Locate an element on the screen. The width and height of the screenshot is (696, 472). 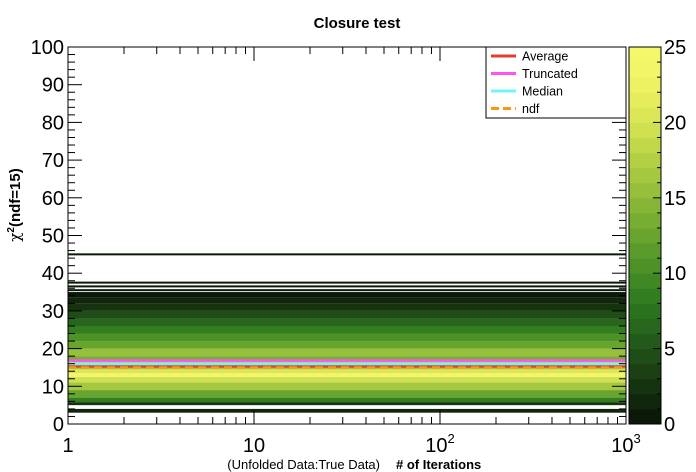
legend: Average Truncated Median ndf is located at coordinates (556, 82).